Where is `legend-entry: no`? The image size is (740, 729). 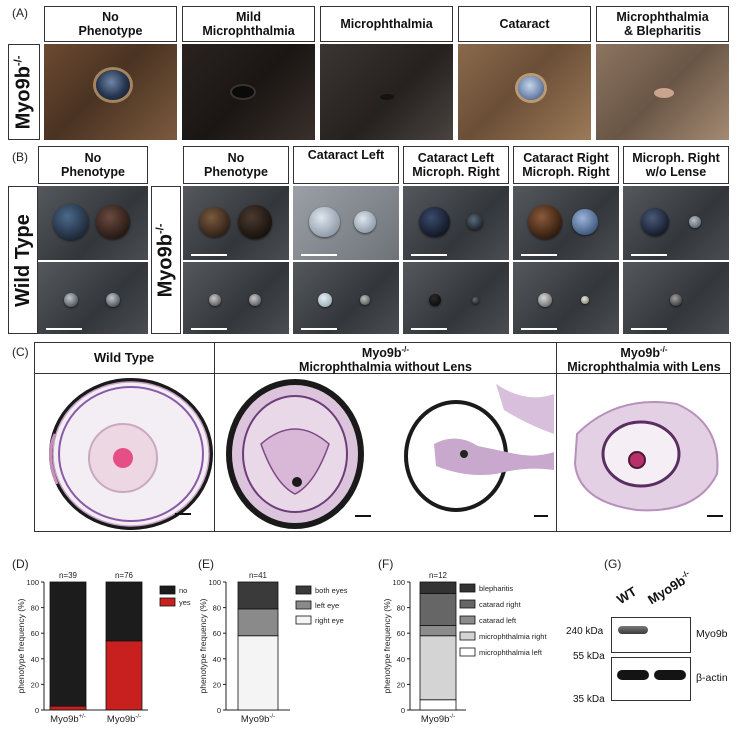 legend-entry: no is located at coordinates (183, 590).